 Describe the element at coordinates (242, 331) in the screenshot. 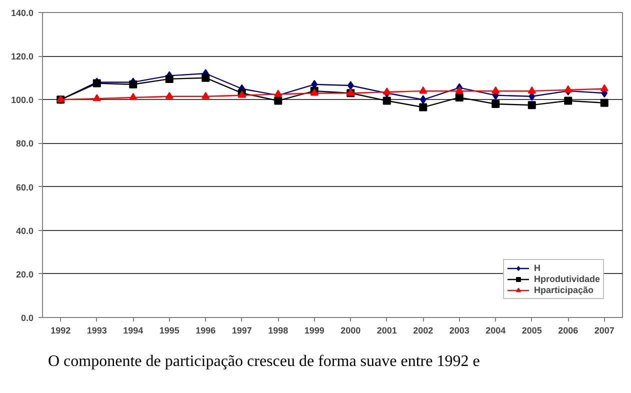

I see `x-tick-label: 1997` at that location.